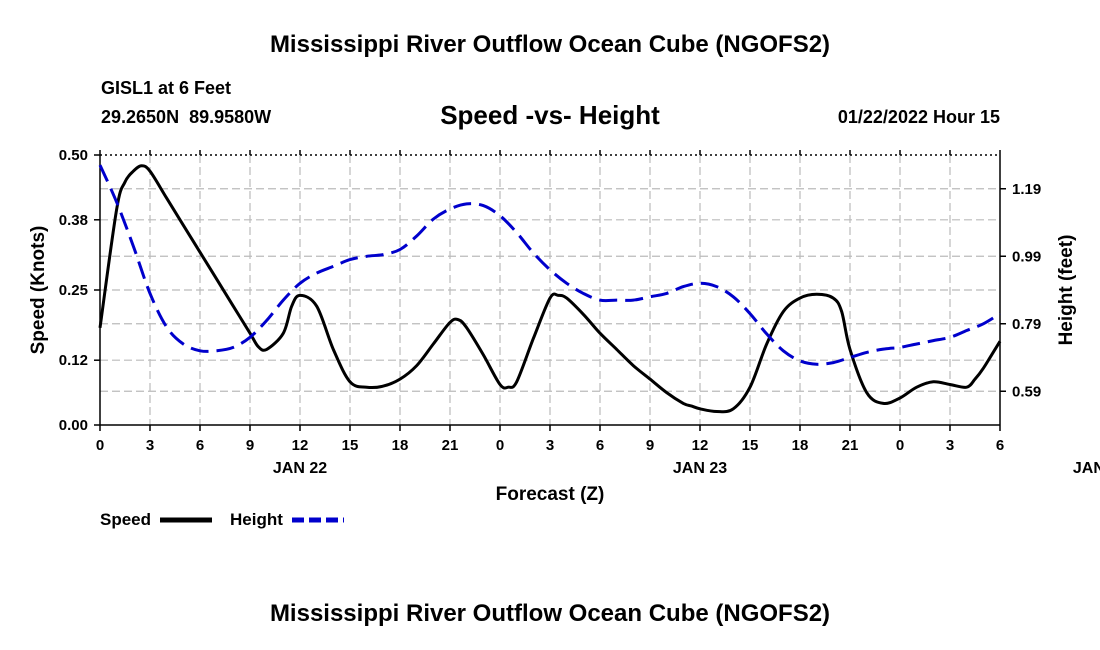  I want to click on y2-tick-label: 0.59, so click(1026, 391).